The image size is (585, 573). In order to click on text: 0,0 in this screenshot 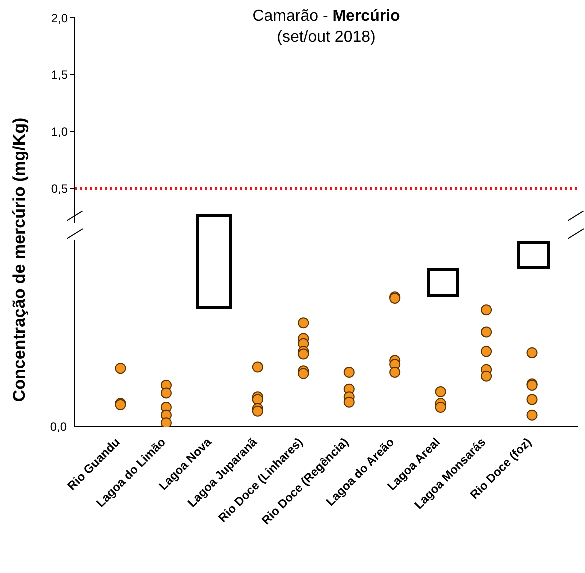, I will do `click(59, 427)`.